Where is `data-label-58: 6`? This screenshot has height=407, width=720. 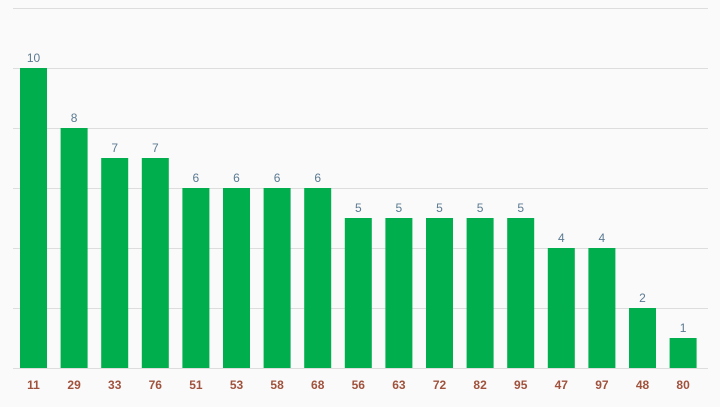 data-label-58: 6 is located at coordinates (277, 178).